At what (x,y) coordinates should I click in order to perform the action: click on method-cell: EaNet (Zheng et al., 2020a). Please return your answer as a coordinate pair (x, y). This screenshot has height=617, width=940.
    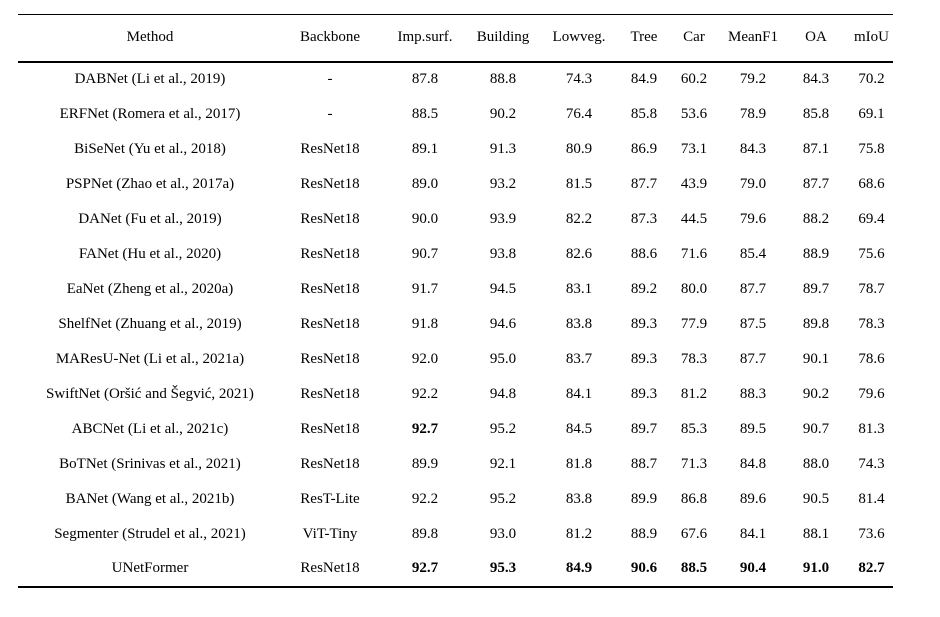
    Looking at the image, I should click on (150, 288).